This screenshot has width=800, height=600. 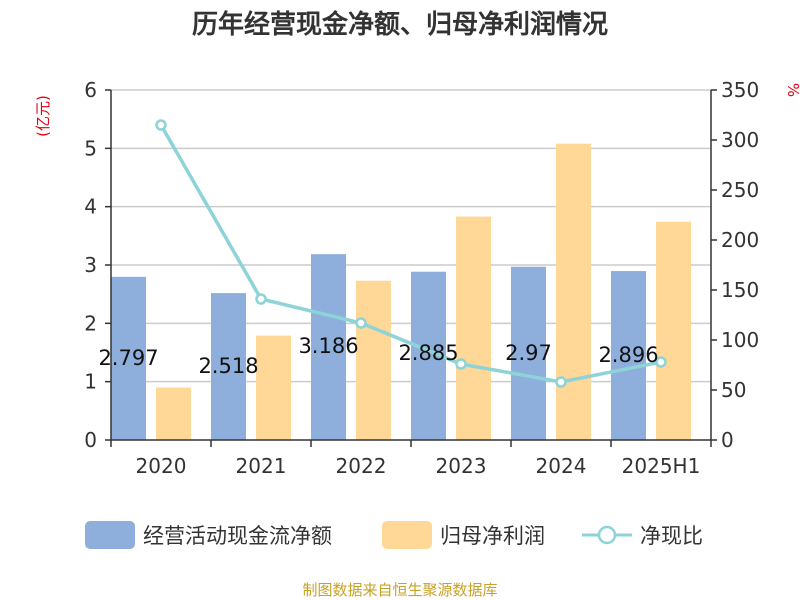 I want to click on left-tick-label-4: 4, so click(x=90, y=207).